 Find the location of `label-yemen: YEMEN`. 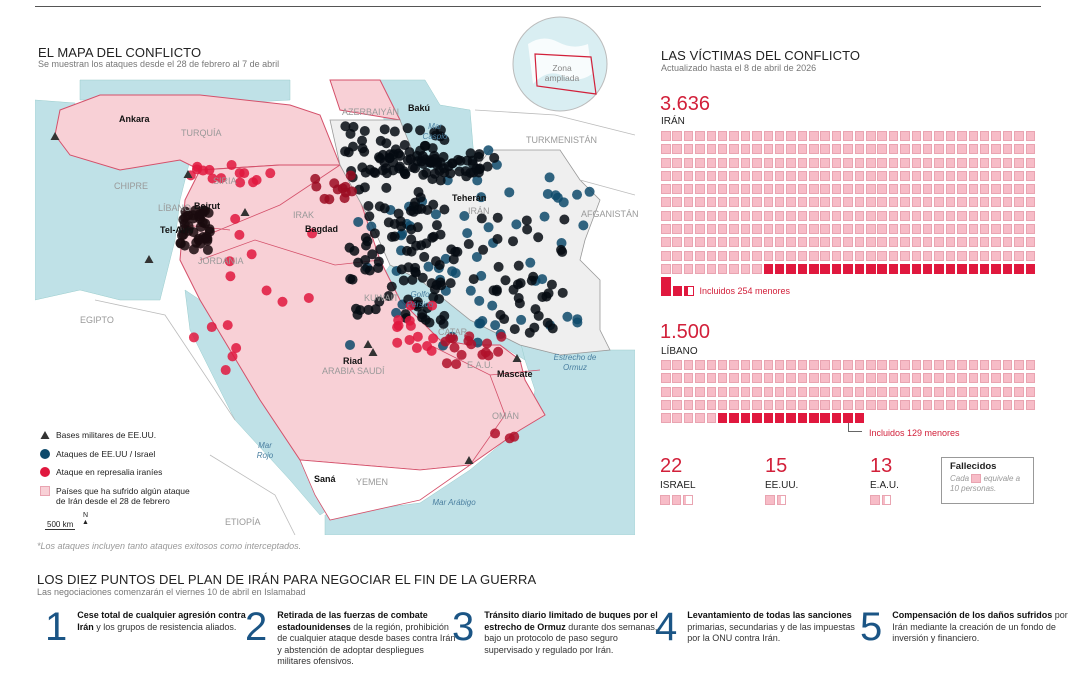

label-yemen: YEMEN is located at coordinates (372, 482).